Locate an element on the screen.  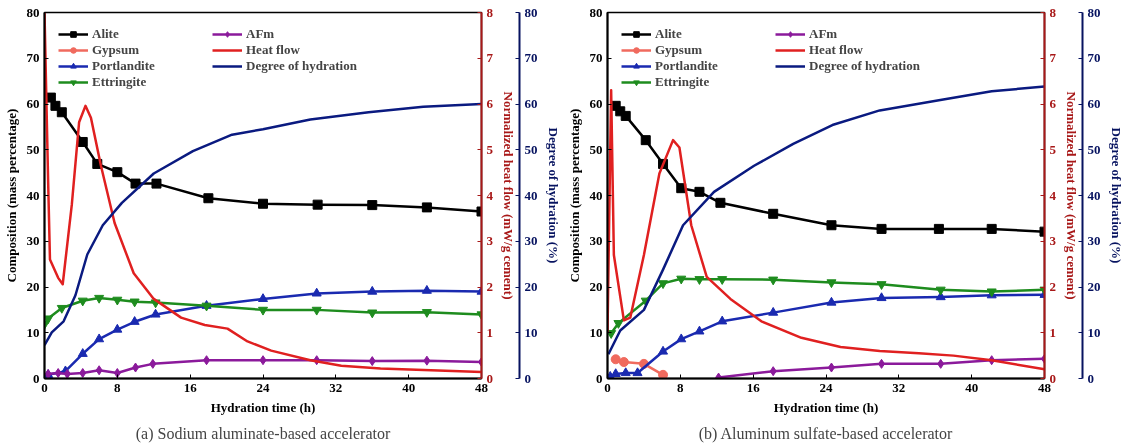
text: (b) Aluminum sulfate-based accelerator is located at coordinates (826, 433).